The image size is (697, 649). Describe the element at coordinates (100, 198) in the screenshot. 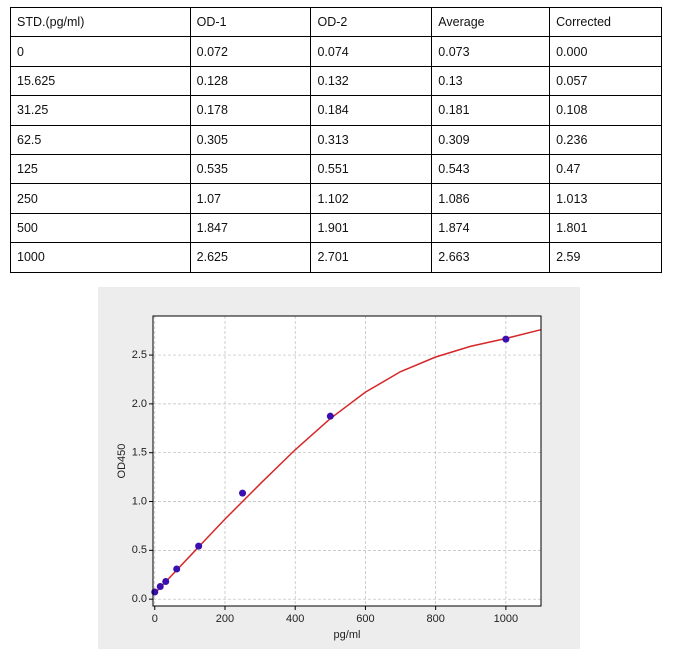

I see `table-cell: 250` at that location.